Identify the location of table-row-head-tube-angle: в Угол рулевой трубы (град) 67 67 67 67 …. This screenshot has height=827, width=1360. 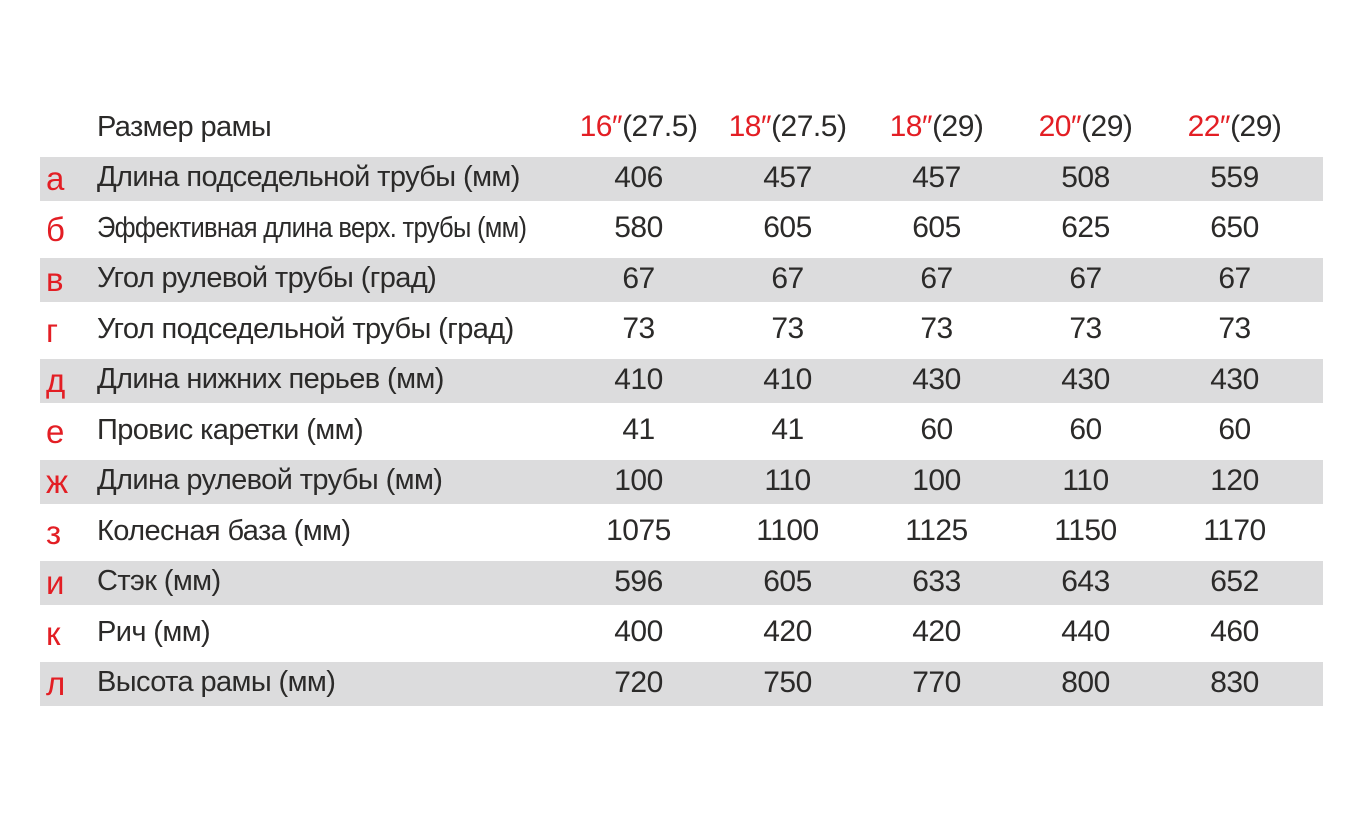
(681, 279).